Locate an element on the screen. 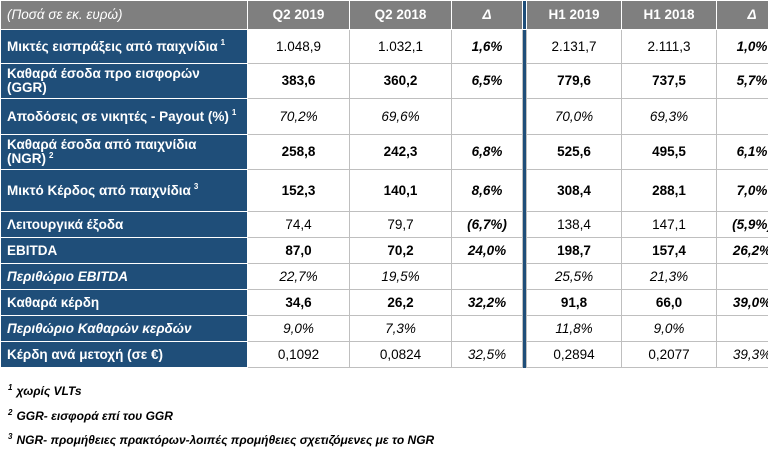 This screenshot has width=768, height=450. value-cell: 91,8 is located at coordinates (574, 302).